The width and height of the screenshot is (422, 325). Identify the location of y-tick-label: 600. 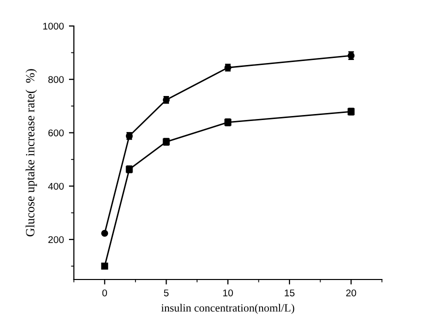
(56, 132).